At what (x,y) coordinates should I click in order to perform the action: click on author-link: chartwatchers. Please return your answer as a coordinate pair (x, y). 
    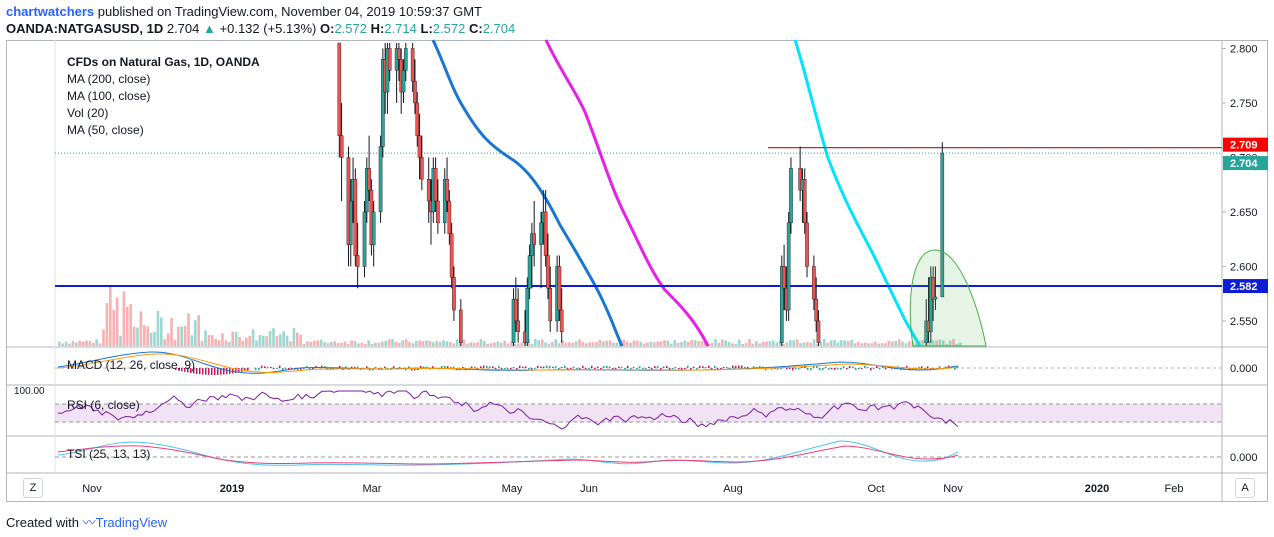
    Looking at the image, I should click on (50, 11).